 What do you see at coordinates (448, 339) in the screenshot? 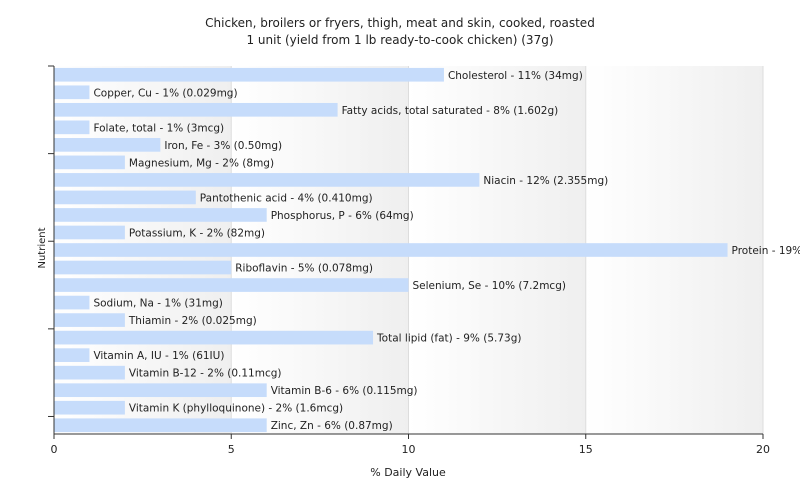
I see `bar-data-label: Total lipid (fat) - 9% (5.73g)` at bounding box center [448, 339].